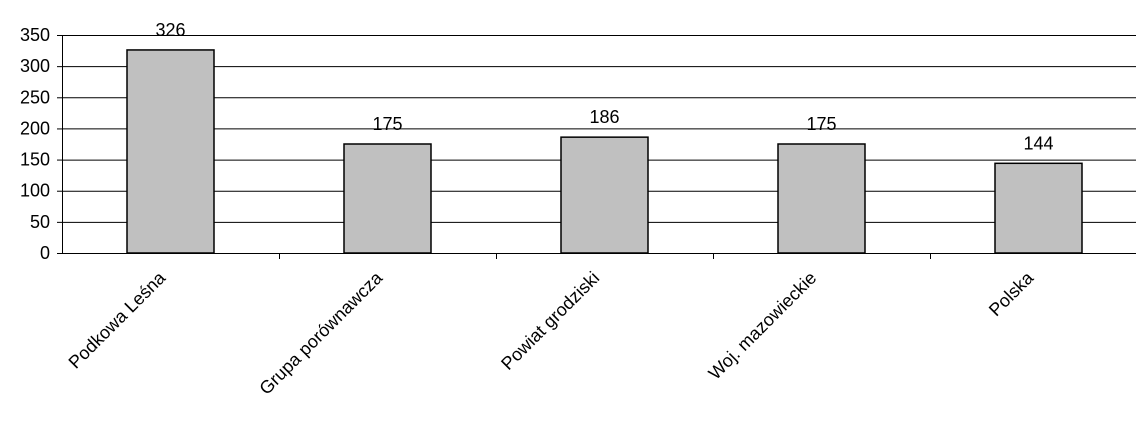 The width and height of the screenshot is (1136, 423). What do you see at coordinates (35, 35) in the screenshot?
I see `y-tick-label: 350` at bounding box center [35, 35].